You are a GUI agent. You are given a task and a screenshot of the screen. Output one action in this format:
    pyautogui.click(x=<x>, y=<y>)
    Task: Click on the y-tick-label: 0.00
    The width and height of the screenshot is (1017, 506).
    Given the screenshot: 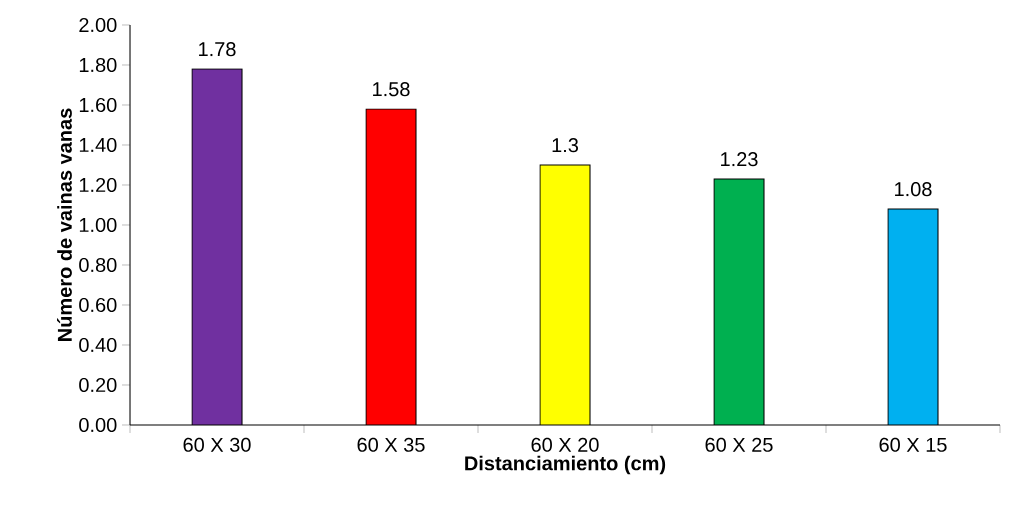 What is the action you would take?
    pyautogui.click(x=98, y=425)
    